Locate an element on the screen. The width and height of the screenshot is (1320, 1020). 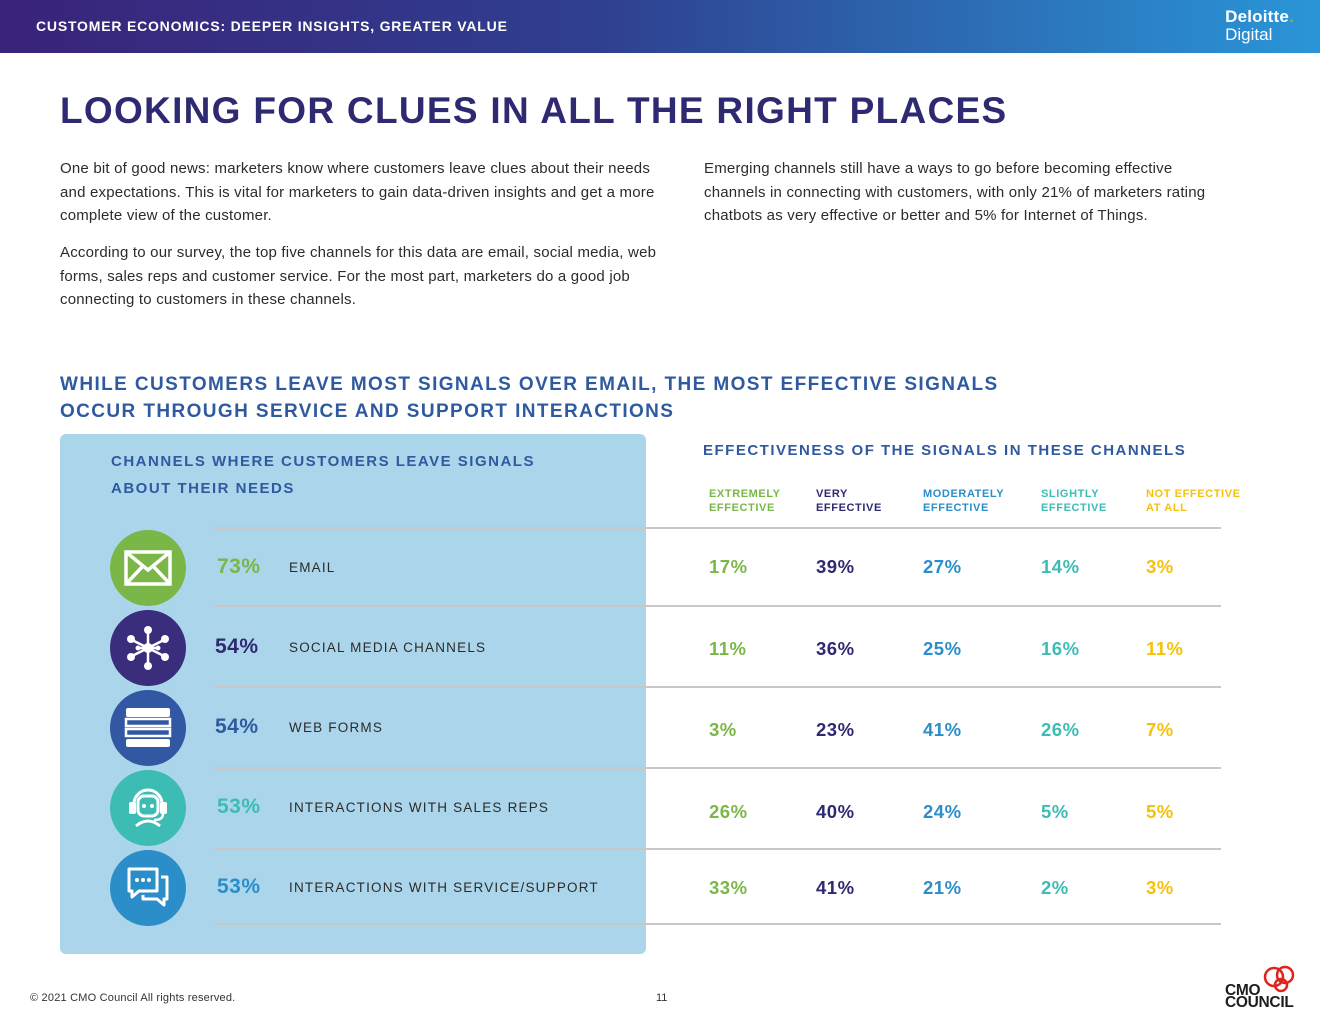
value-slightly: 16% is located at coordinates (1060, 648).